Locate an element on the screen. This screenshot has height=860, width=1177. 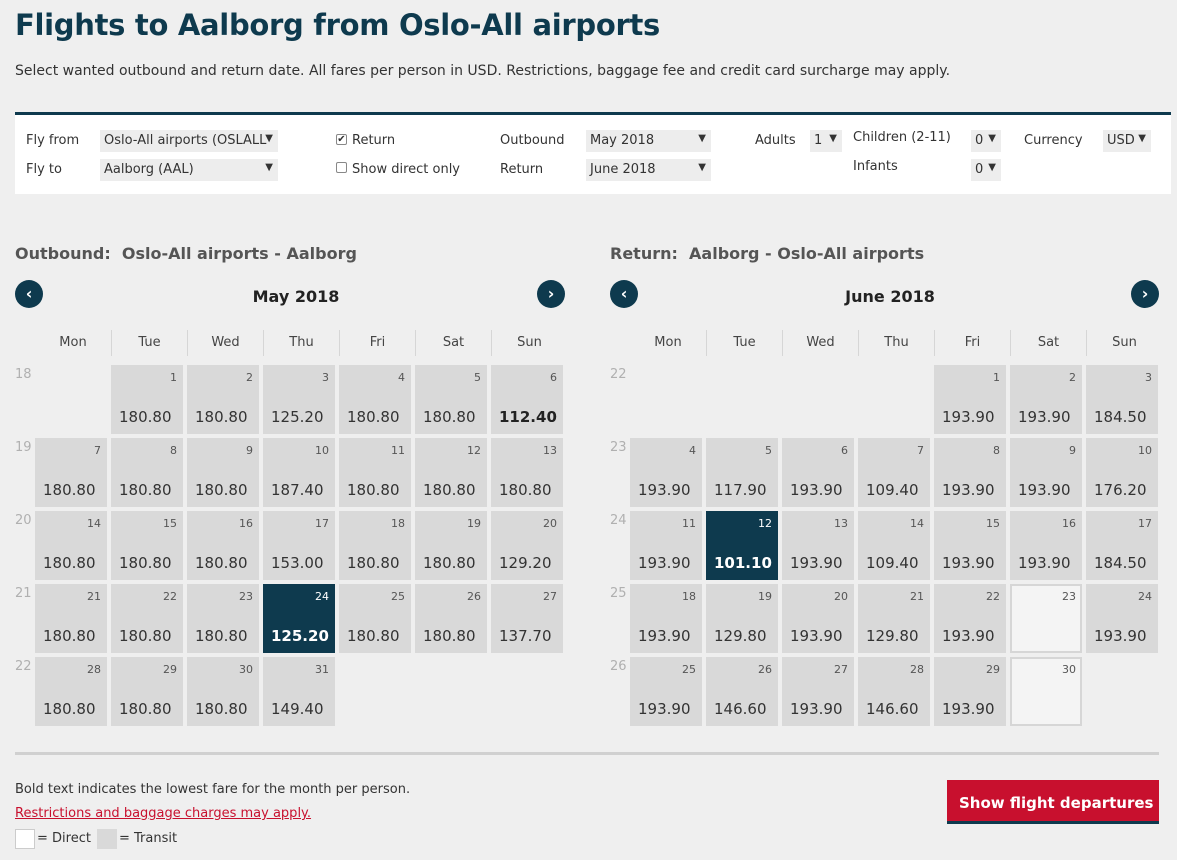
day-number: 26 is located at coordinates (474, 596).